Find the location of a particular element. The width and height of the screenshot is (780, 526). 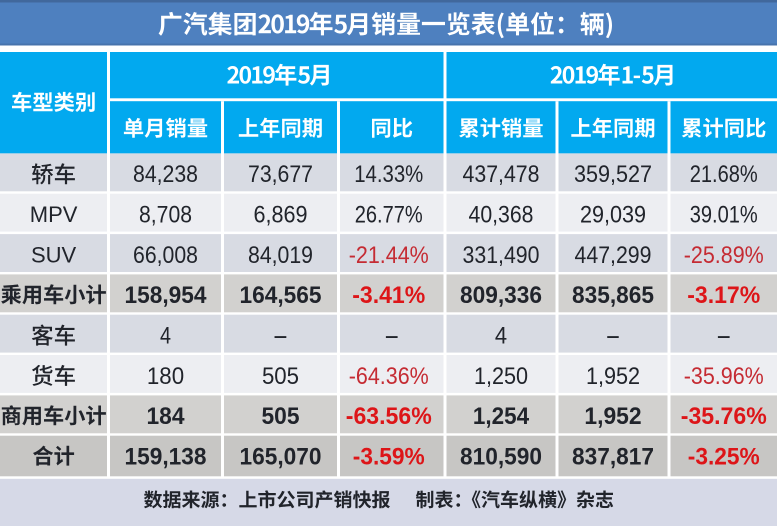

svg-text: 1,250 is located at coordinates (501, 376).